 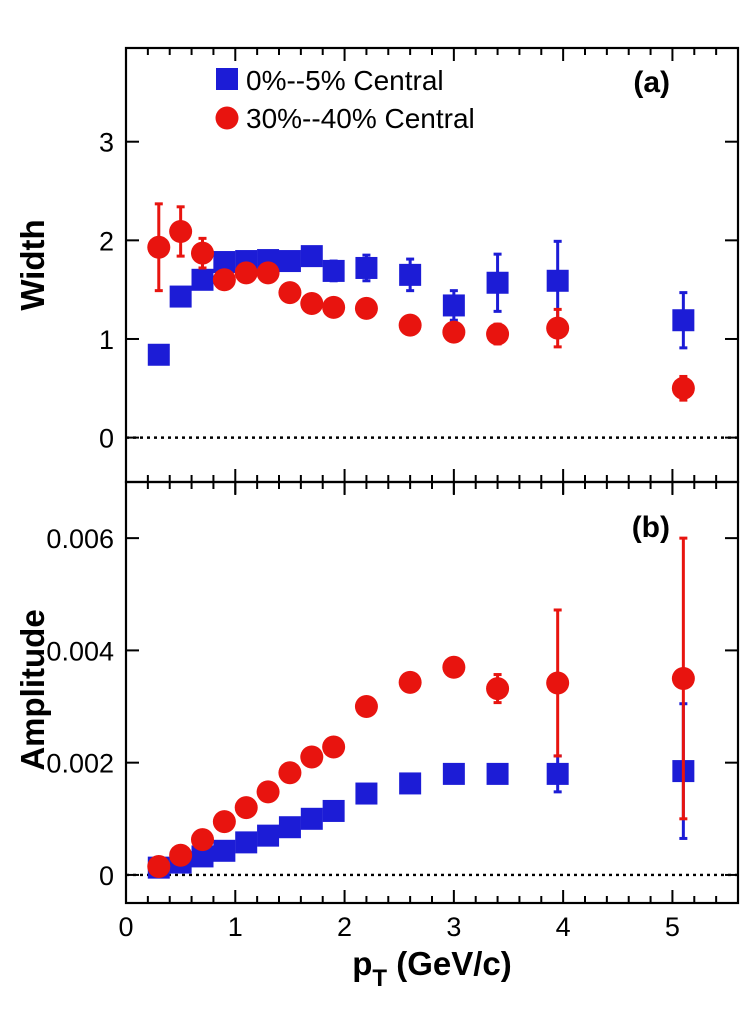 What do you see at coordinates (362, 963) in the screenshot?
I see `x-axis-title-symbol: p` at bounding box center [362, 963].